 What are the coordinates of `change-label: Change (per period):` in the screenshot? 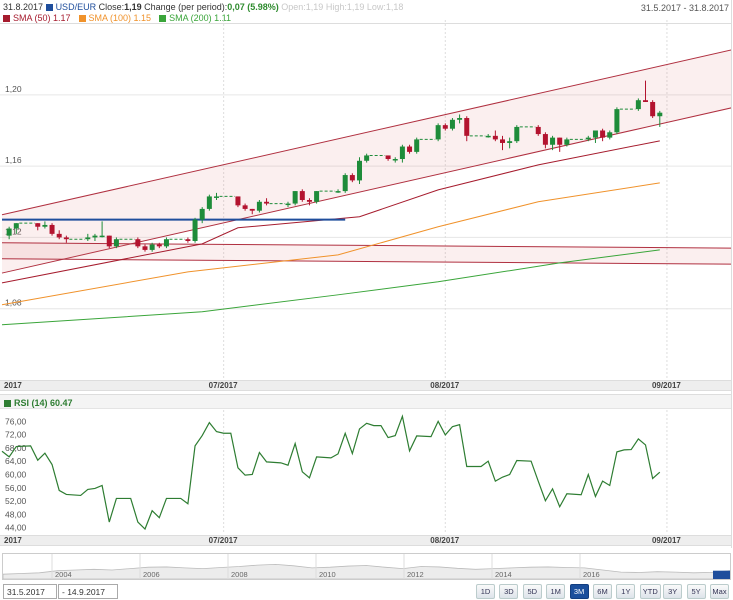 It's located at (186, 7).